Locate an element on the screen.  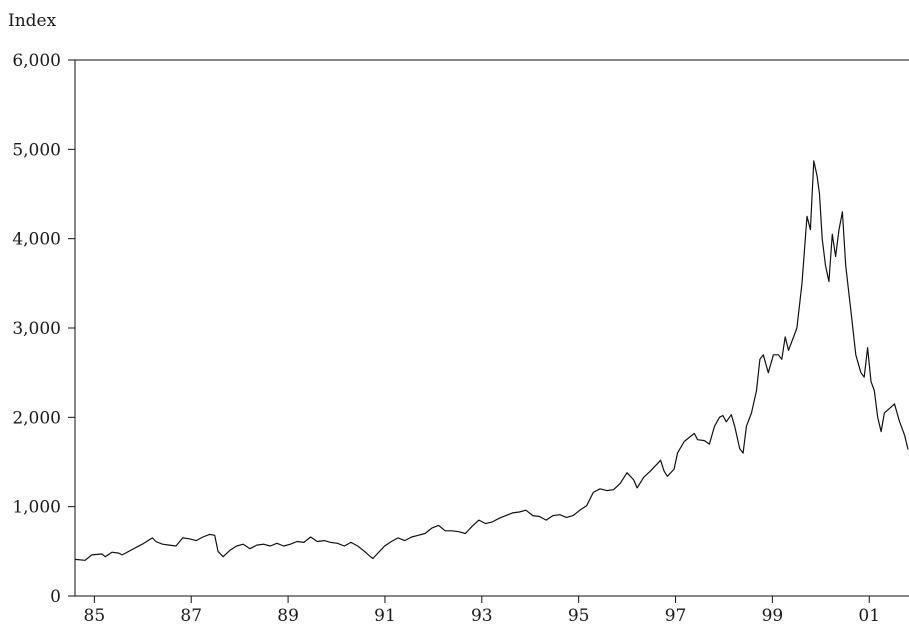
x-tick-label: 95 is located at coordinates (579, 616).